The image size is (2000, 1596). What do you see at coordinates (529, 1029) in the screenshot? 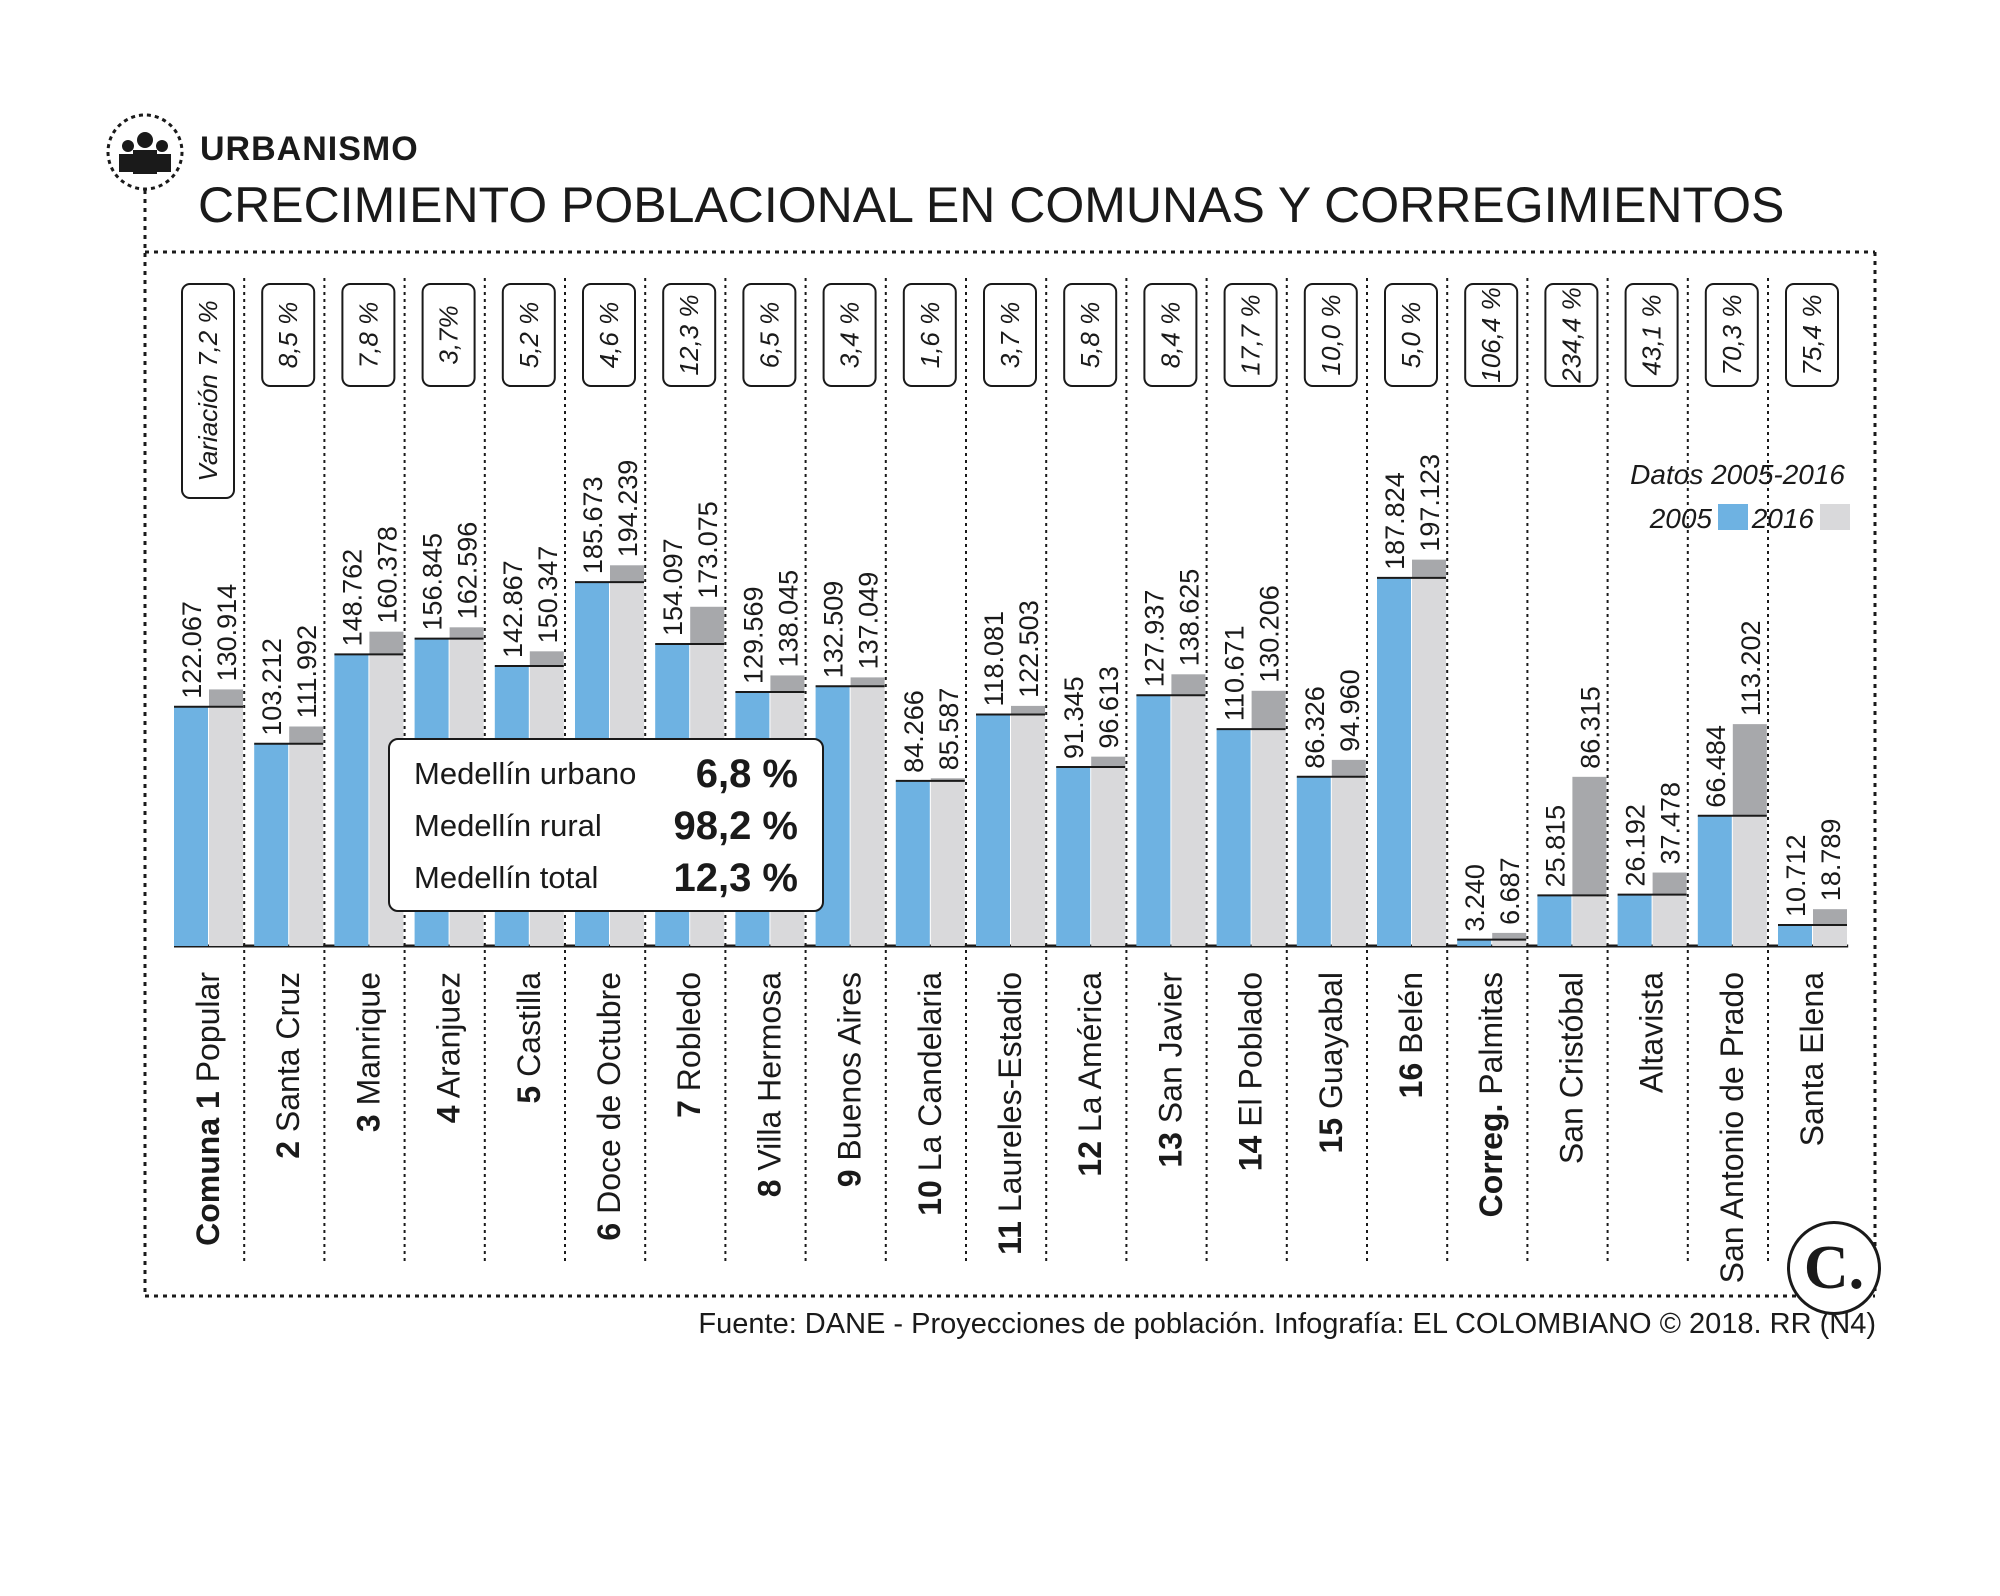
I see `category-label-name: Castilla` at bounding box center [529, 1029].